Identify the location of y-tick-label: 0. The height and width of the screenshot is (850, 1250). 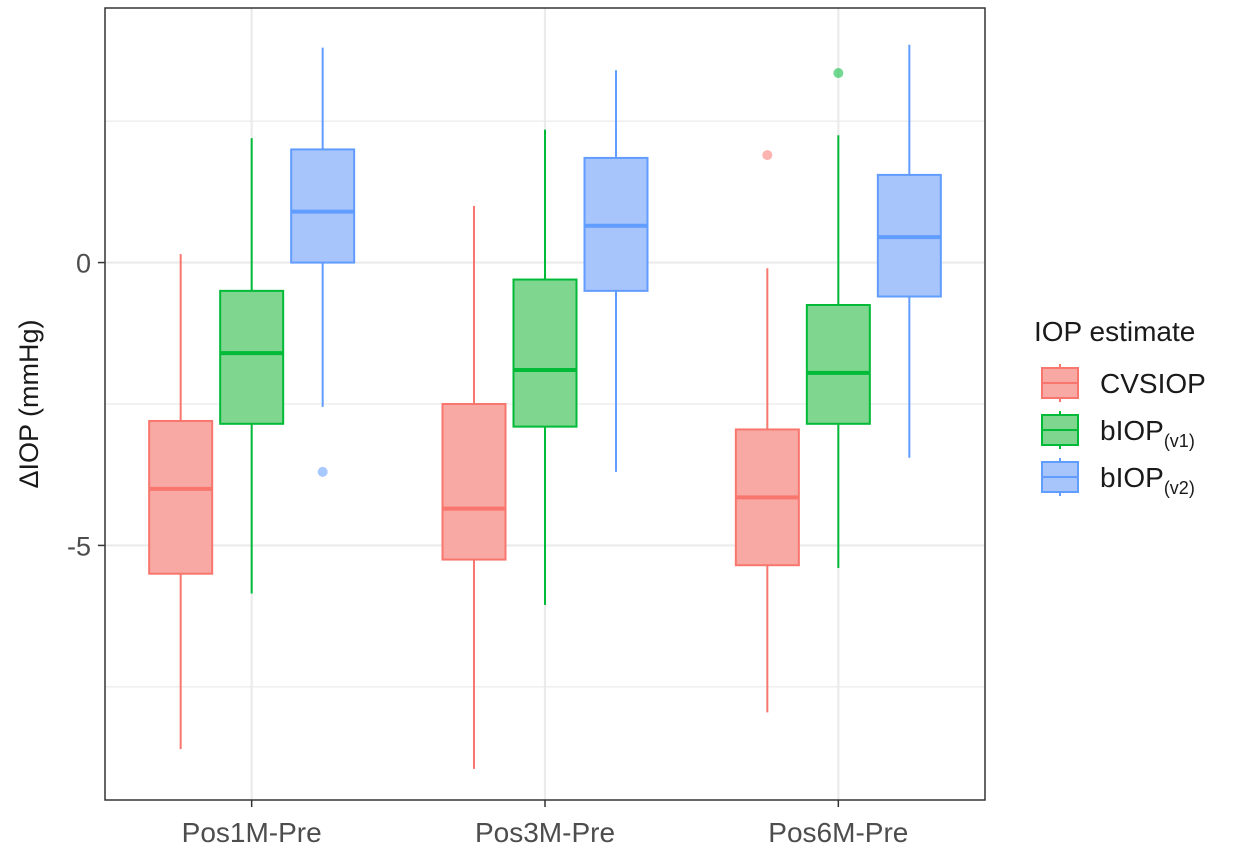
(83, 264).